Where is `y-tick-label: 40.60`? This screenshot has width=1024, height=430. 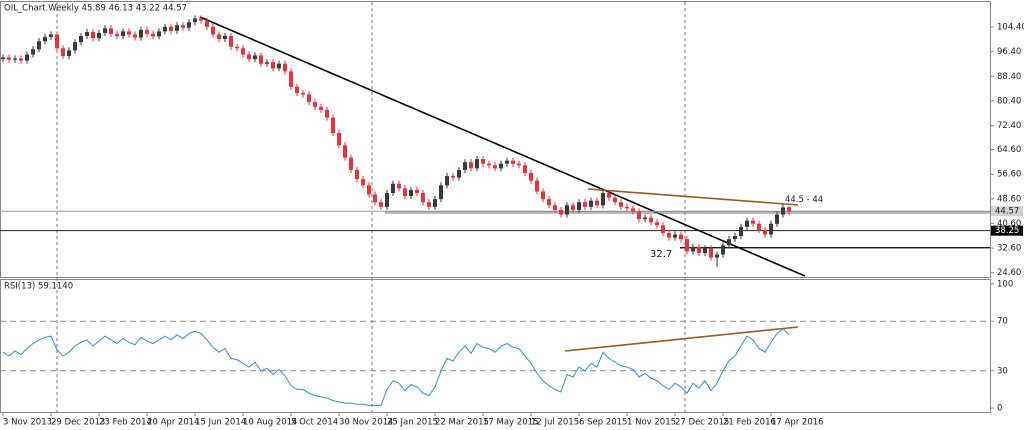
y-tick-label: 40.60 is located at coordinates (1009, 224).